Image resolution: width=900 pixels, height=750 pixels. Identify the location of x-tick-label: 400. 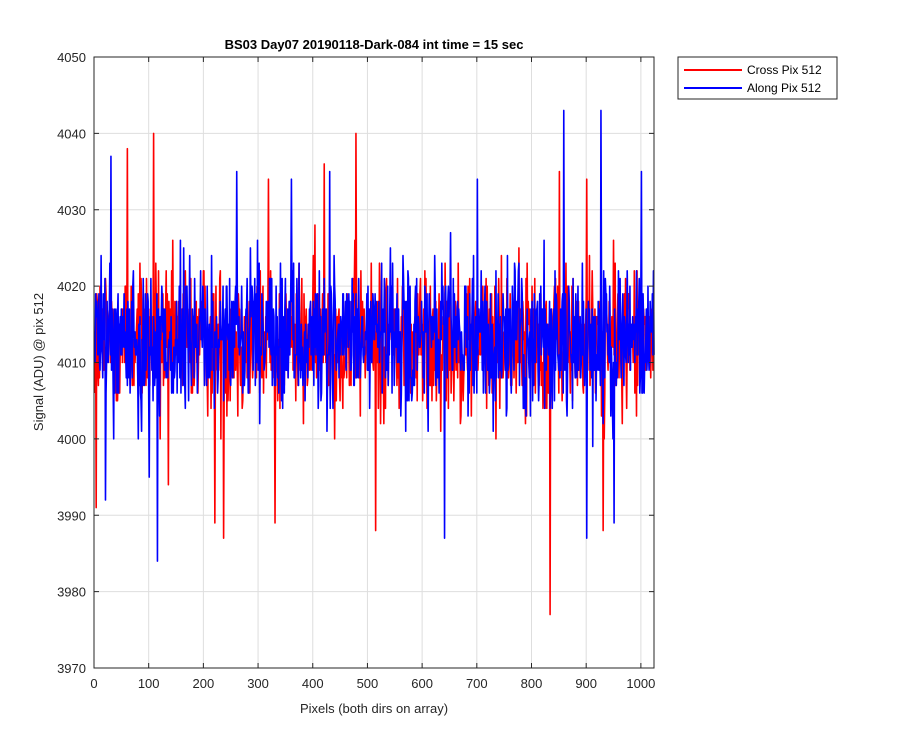
(313, 683).